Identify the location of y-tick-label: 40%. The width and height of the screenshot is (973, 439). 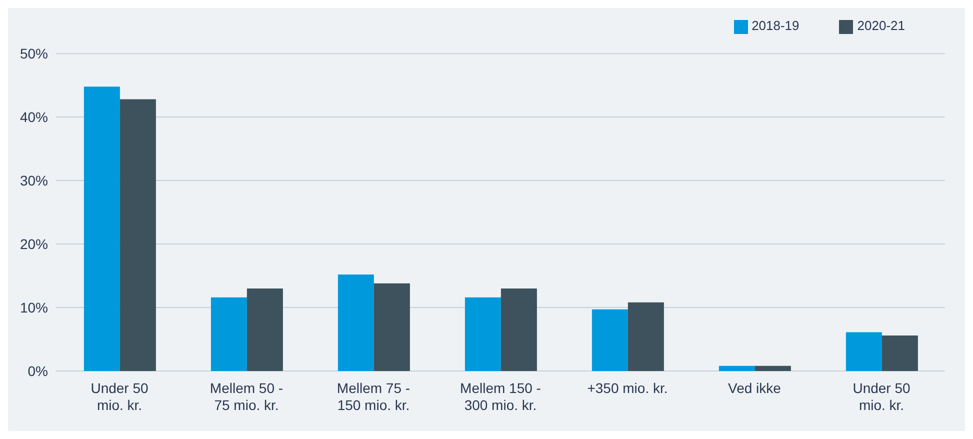
(34, 117).